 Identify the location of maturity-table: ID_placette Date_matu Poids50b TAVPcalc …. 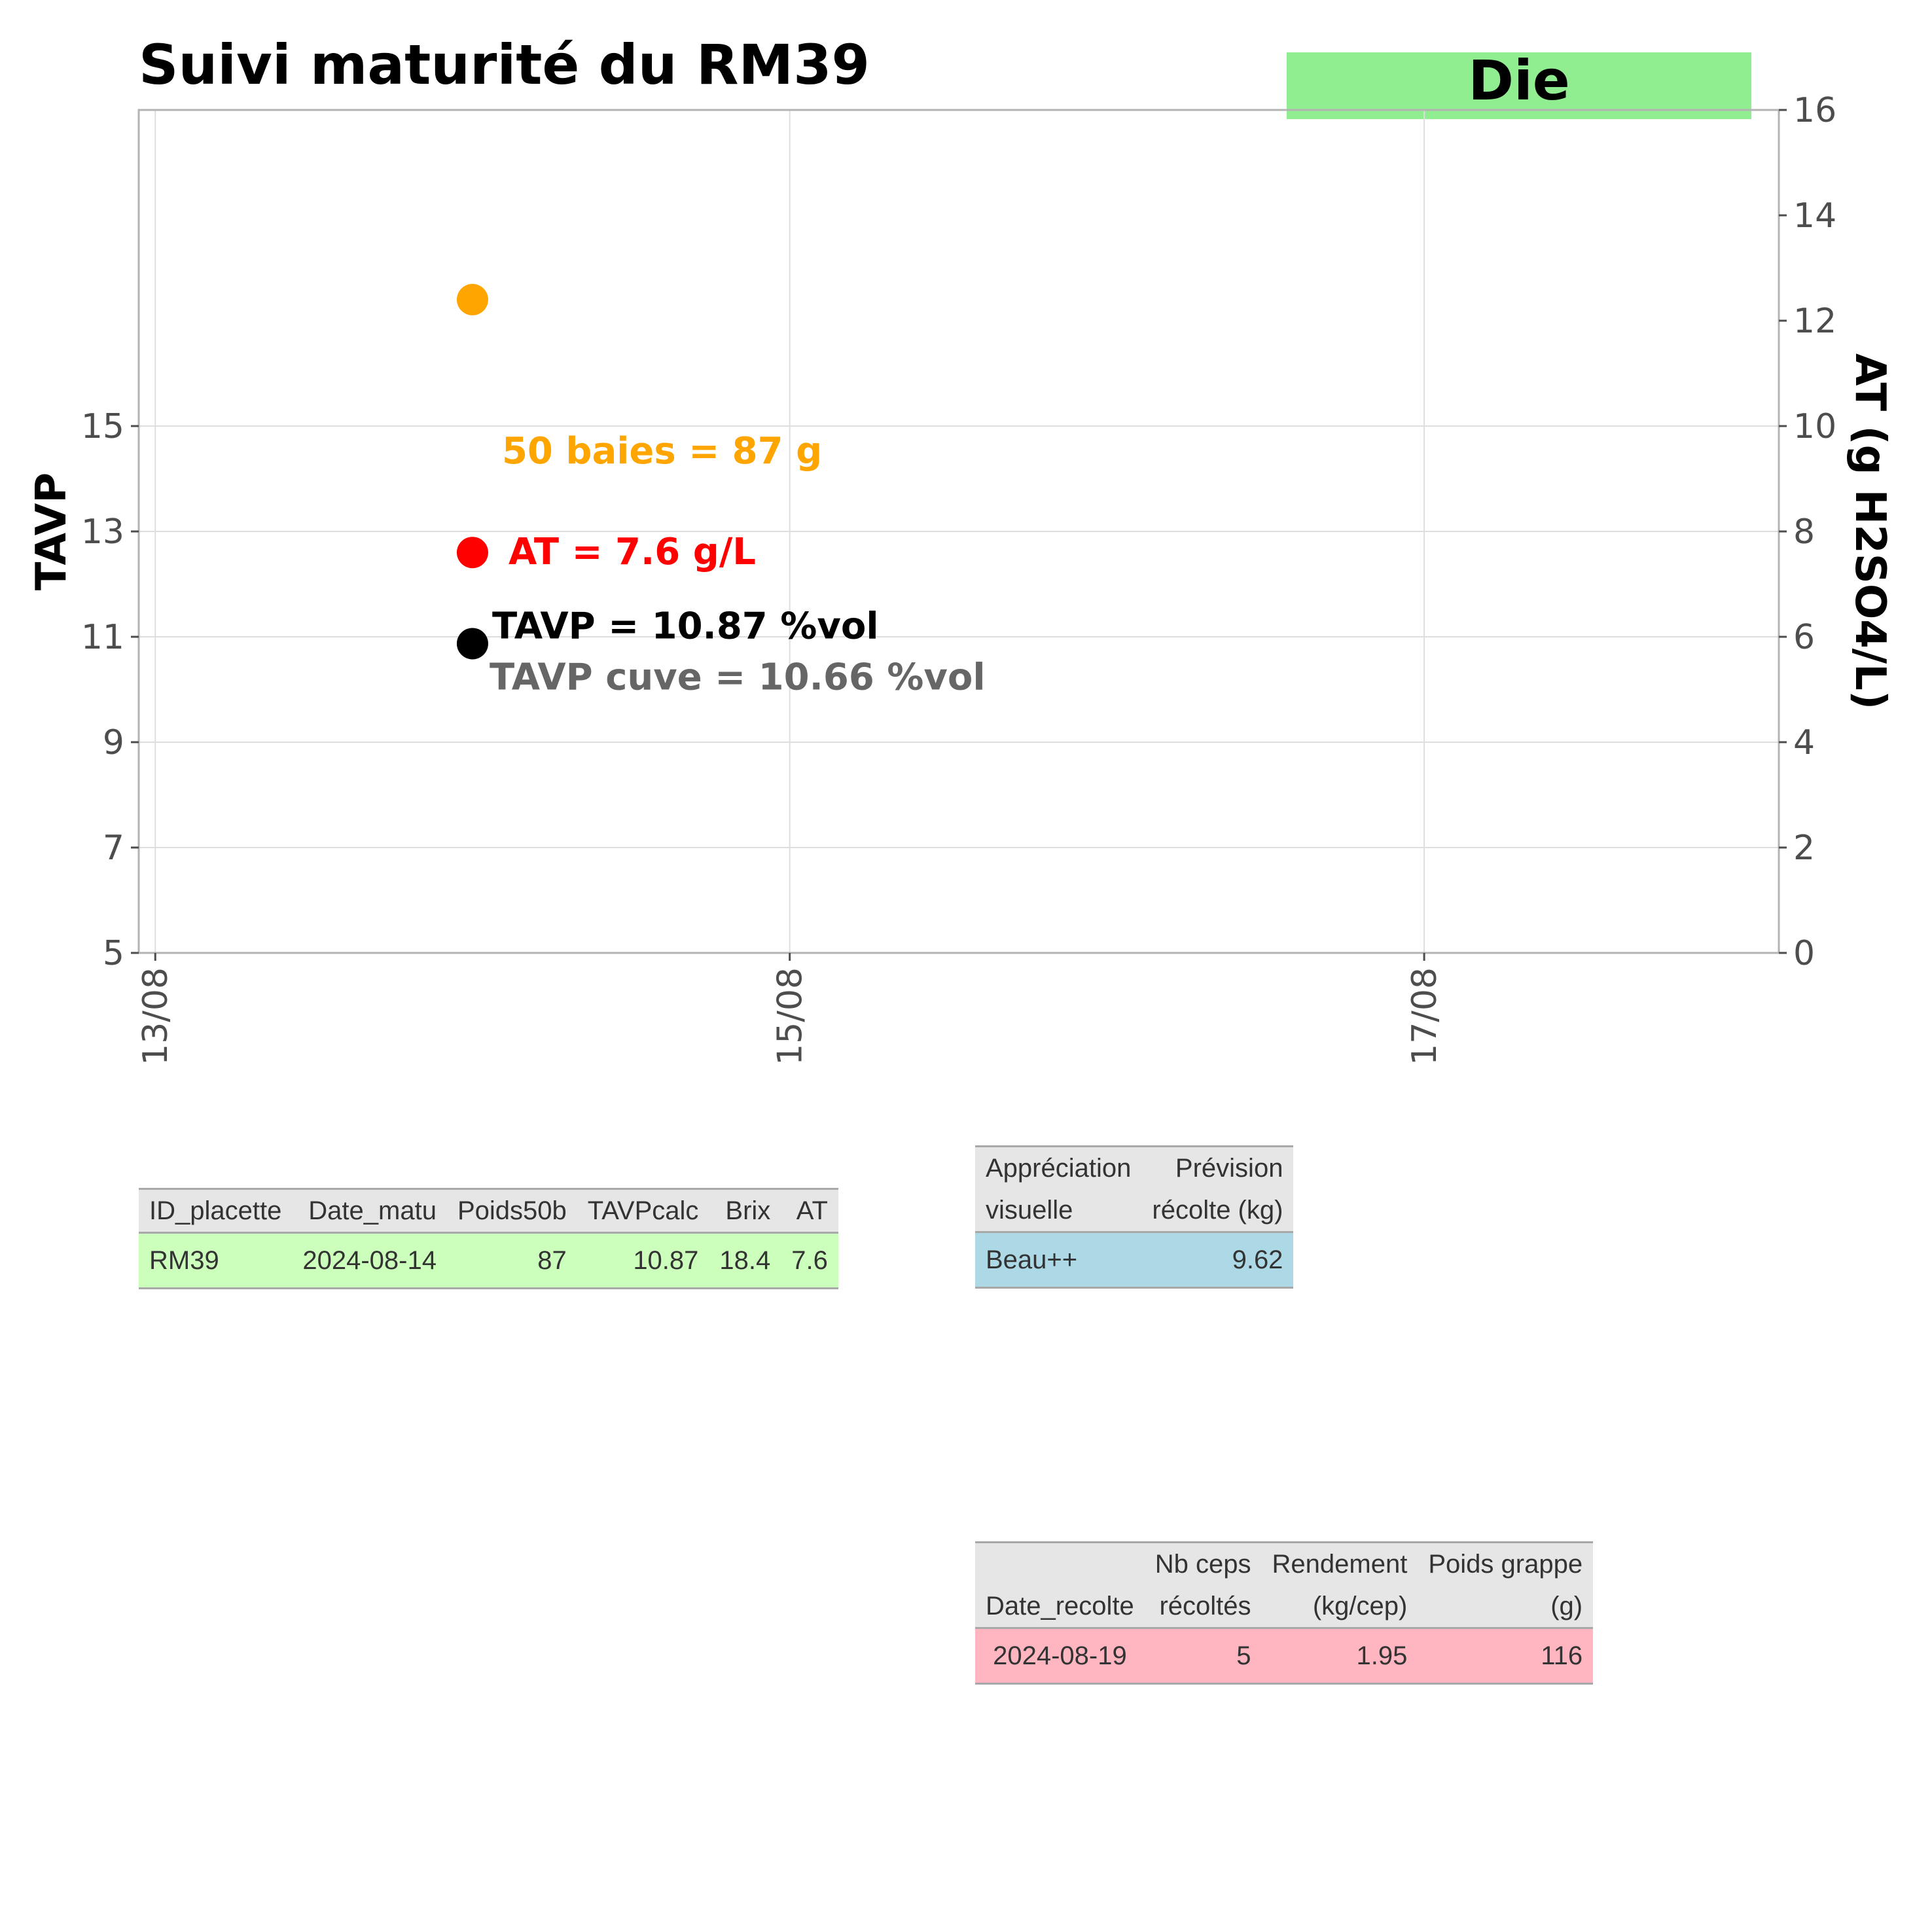
(488, 1238).